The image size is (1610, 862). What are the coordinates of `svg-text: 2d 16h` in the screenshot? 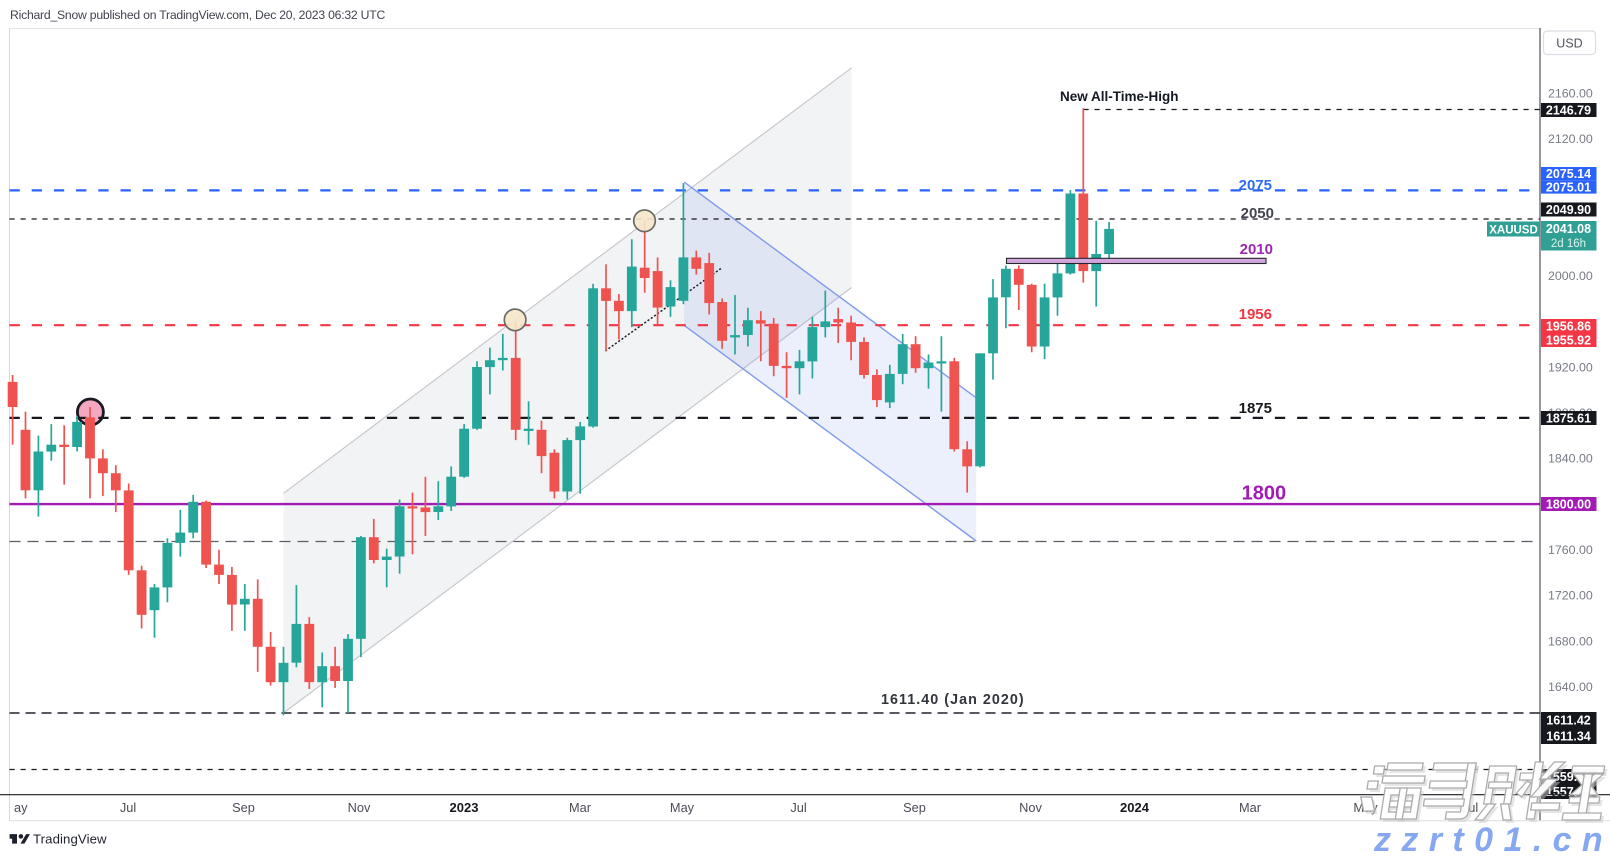 It's located at (1568, 244).